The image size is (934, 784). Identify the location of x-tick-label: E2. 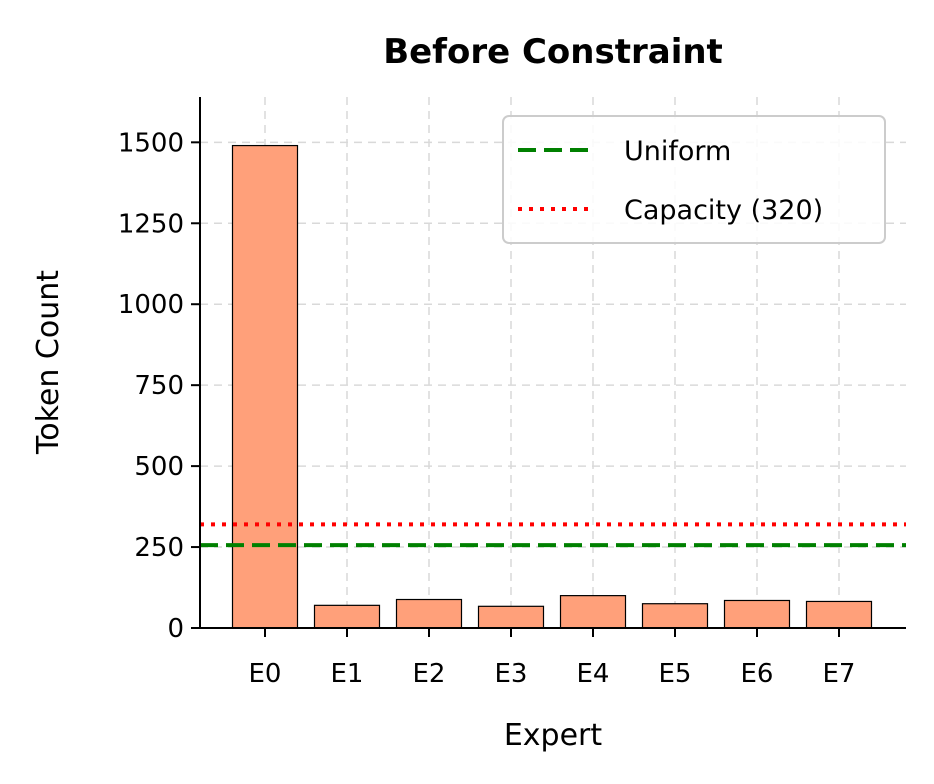
(429, 674).